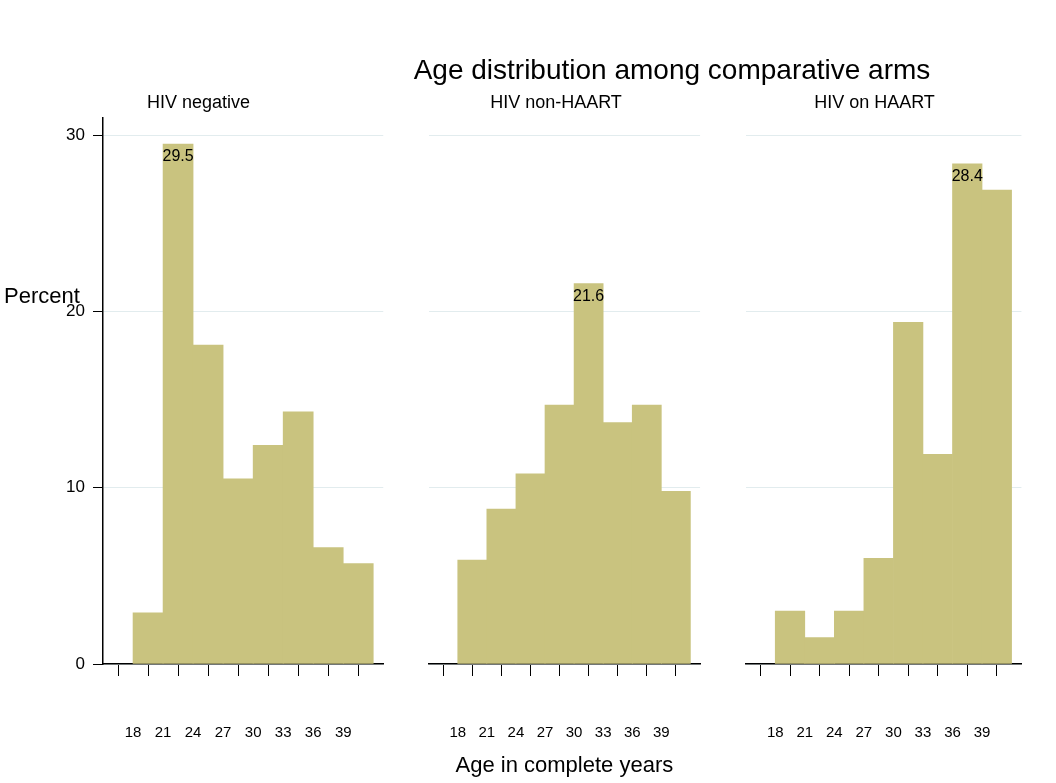 This screenshot has width=1056, height=783. Describe the element at coordinates (178, 156) in the screenshot. I see `data-label: 29.5` at that location.